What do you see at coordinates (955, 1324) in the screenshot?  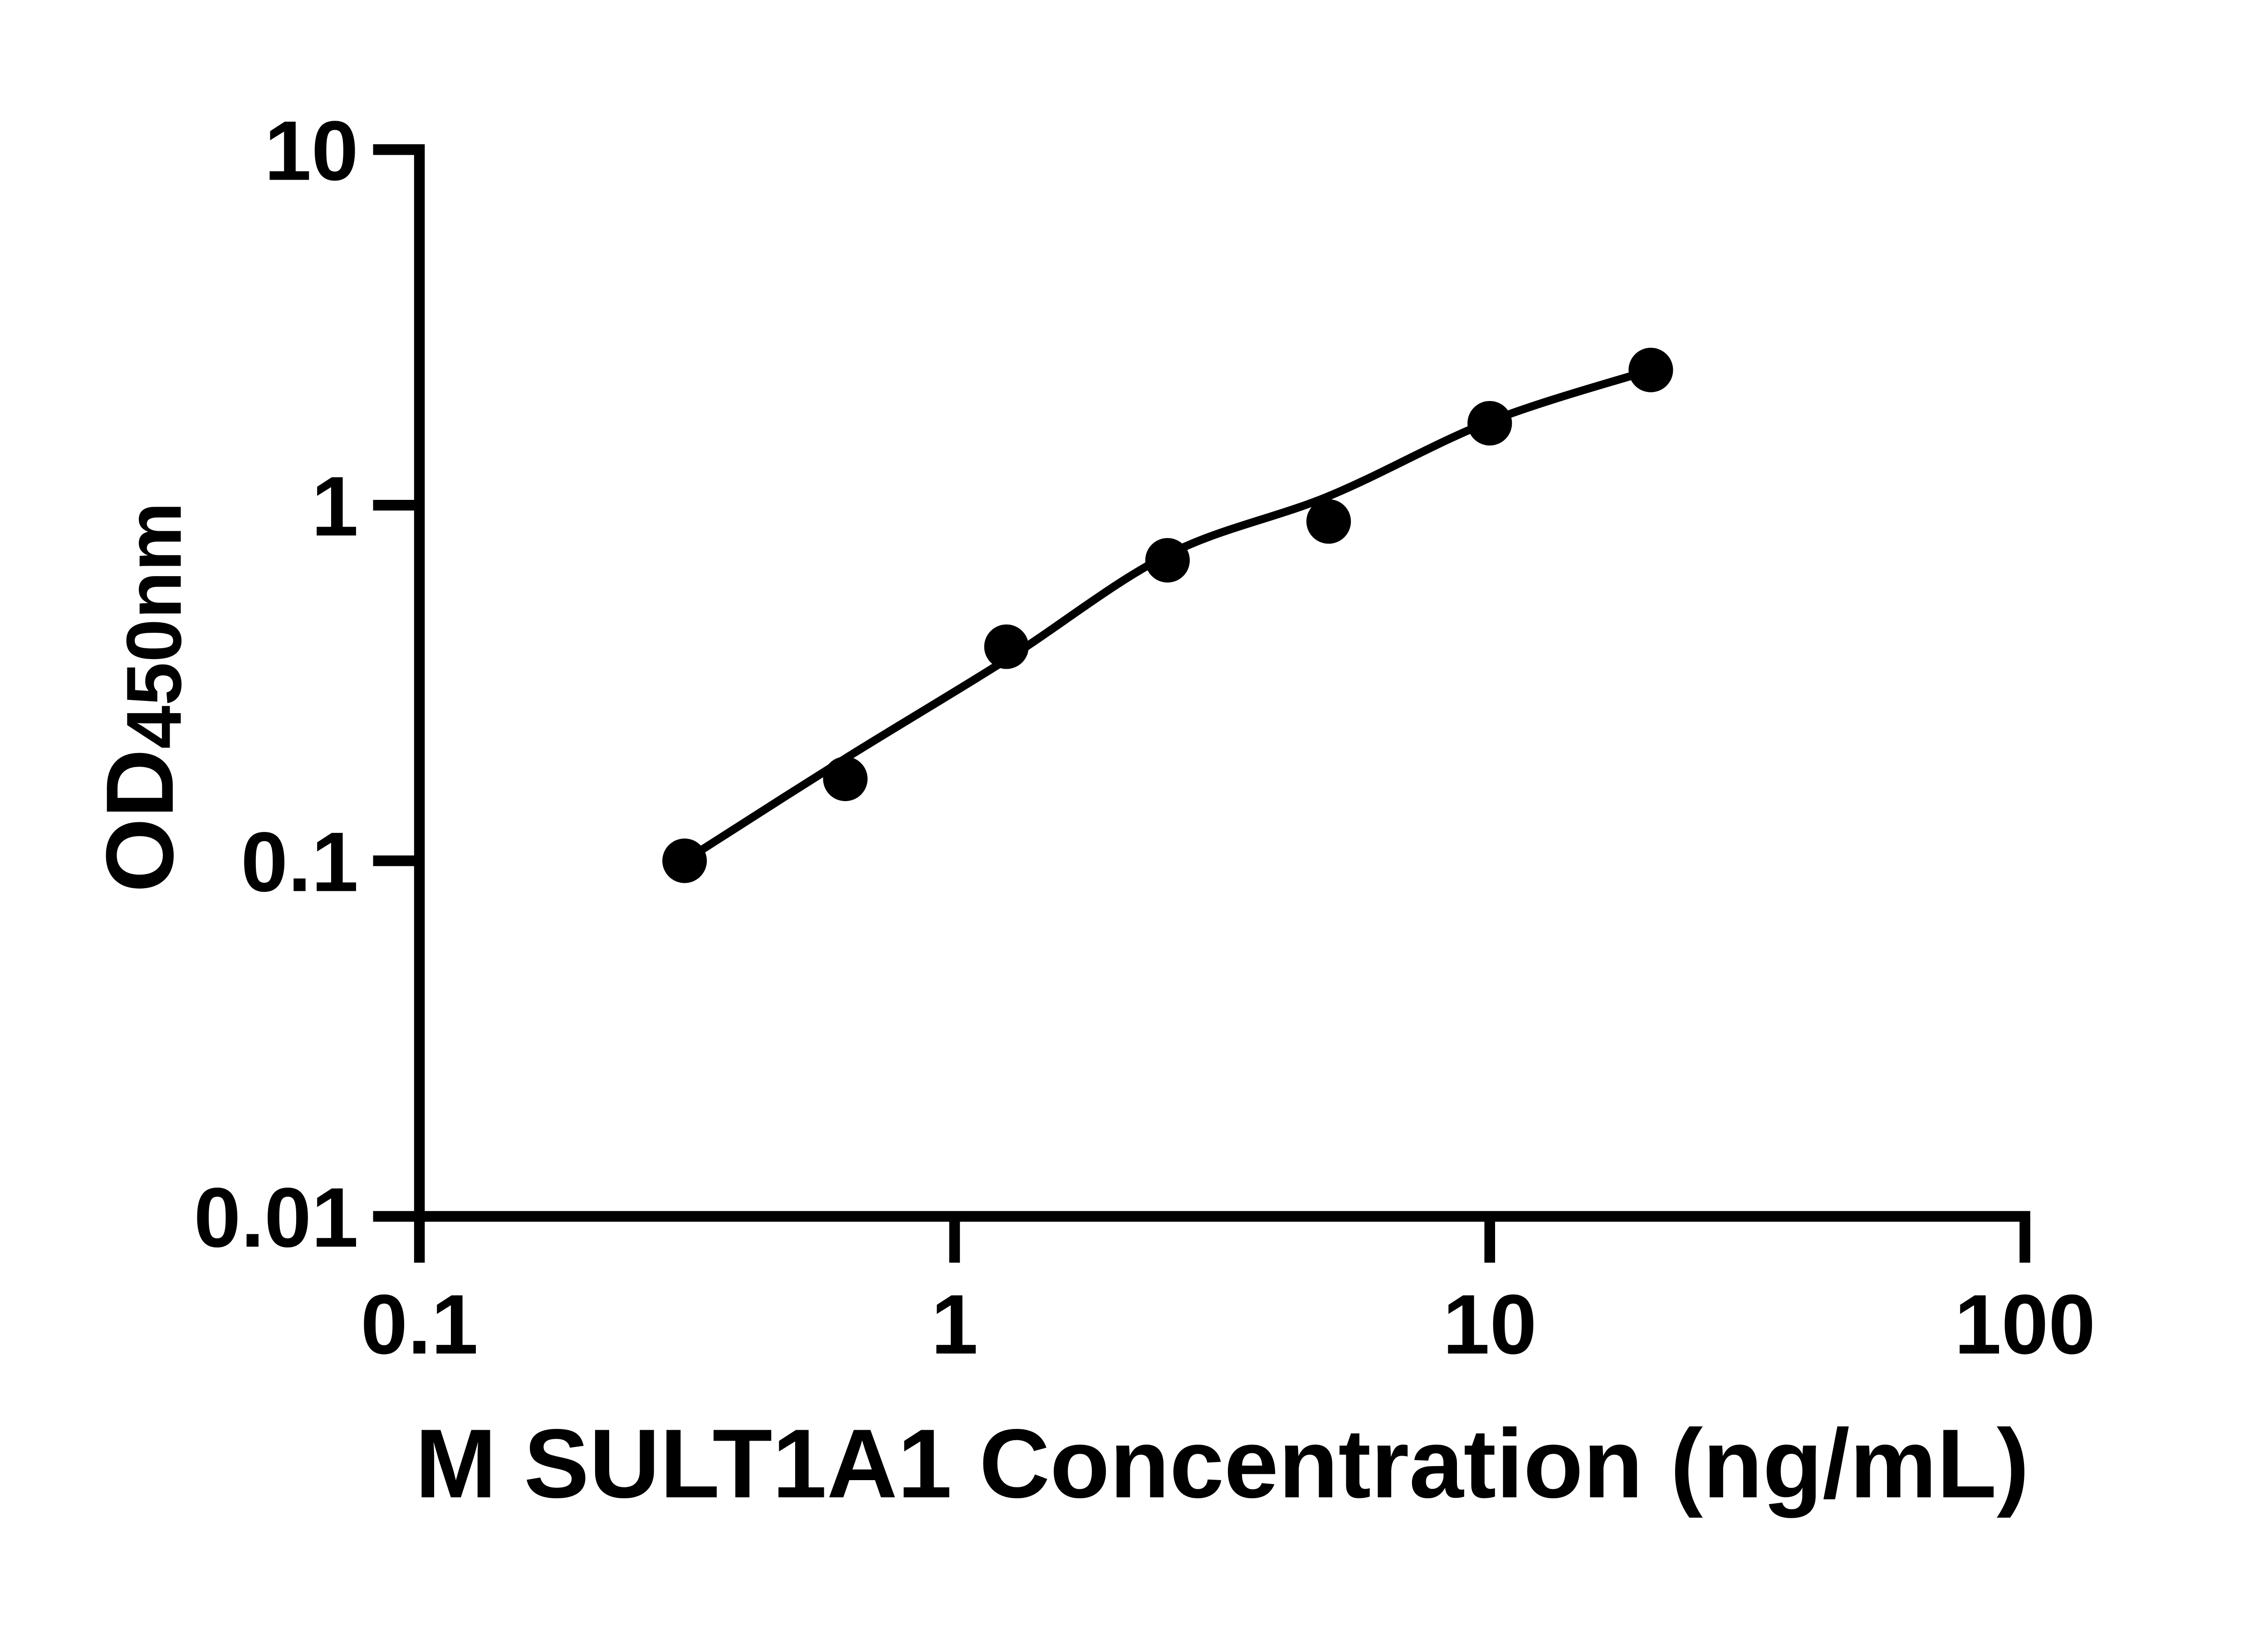 I see `x-tick-label-1: 1` at bounding box center [955, 1324].